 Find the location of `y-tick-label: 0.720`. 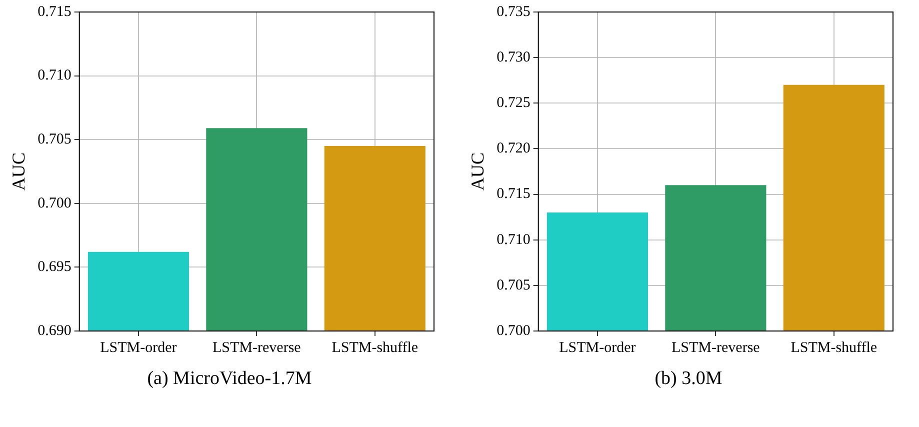

y-tick-label: 0.720 is located at coordinates (513, 148).